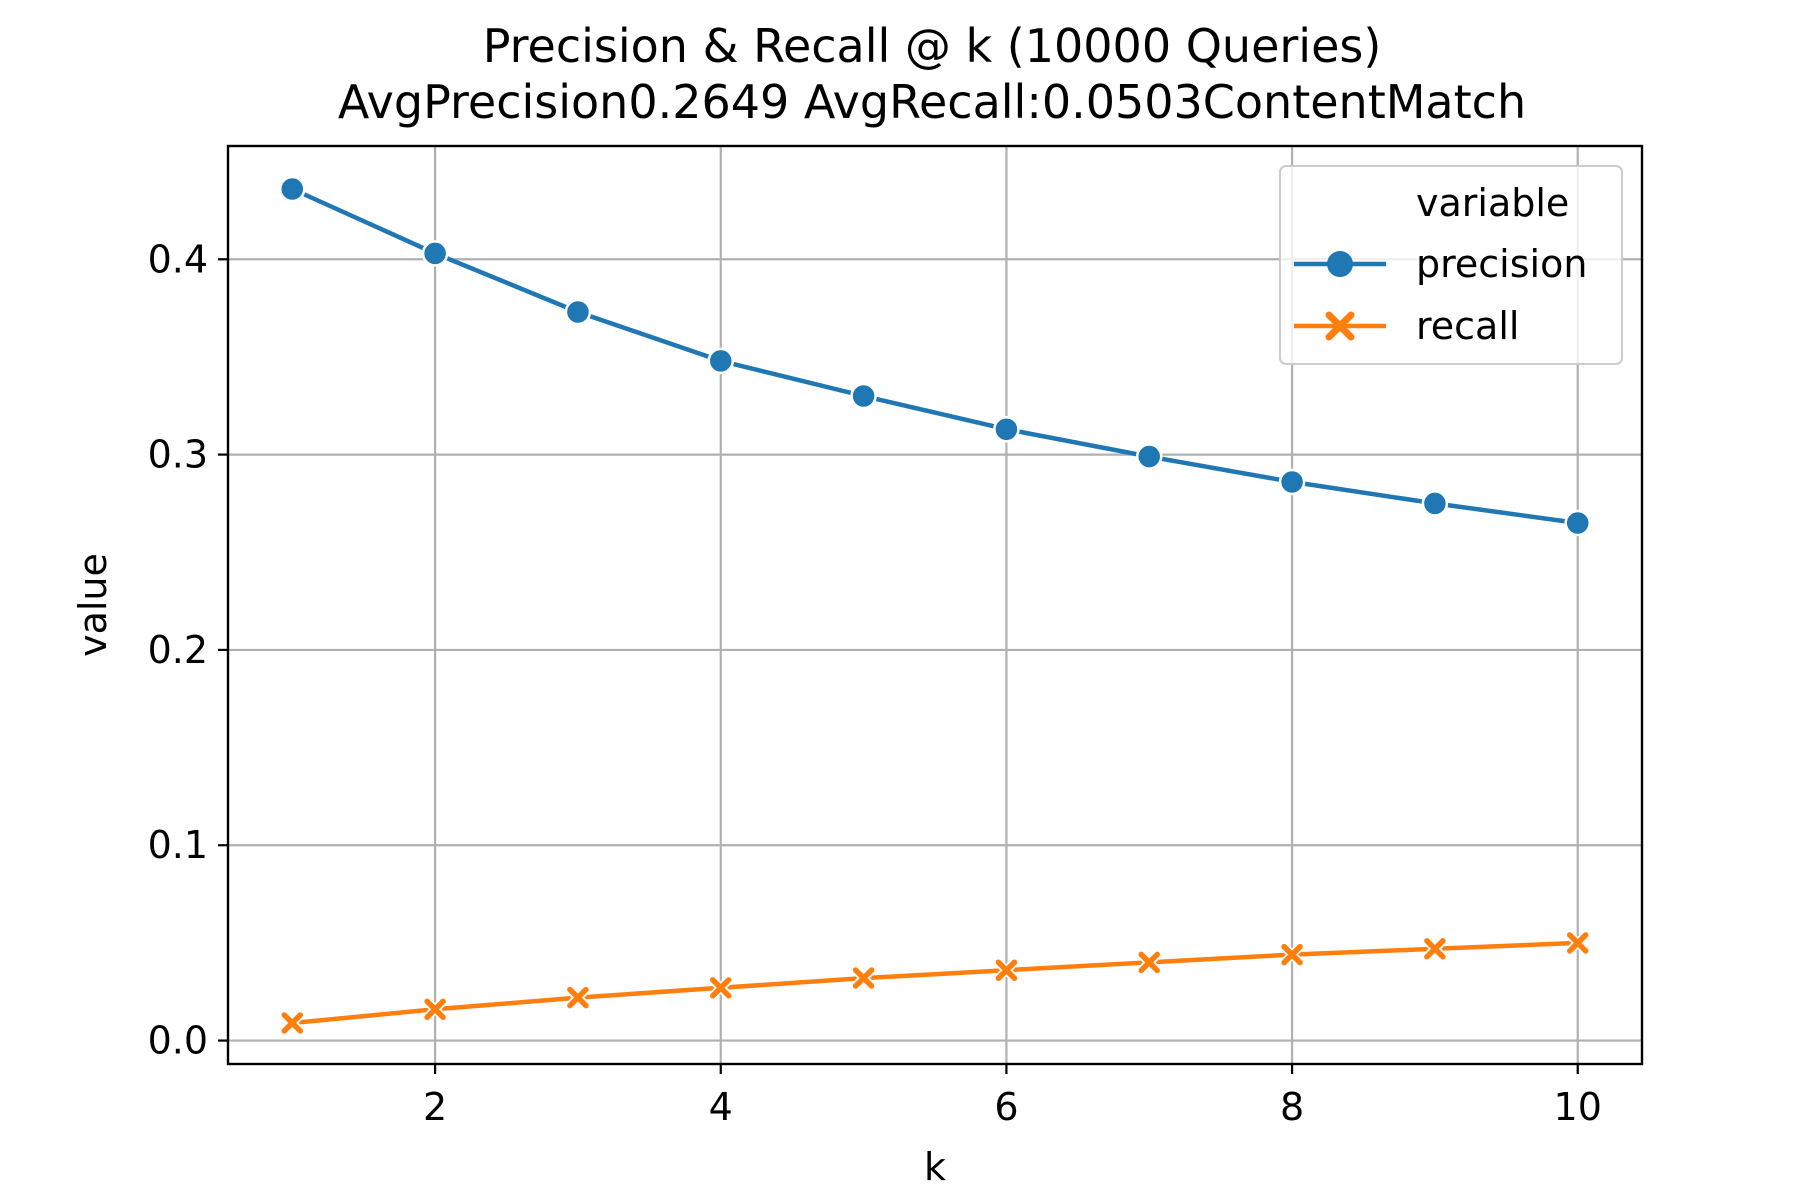 Image resolution: width=1800 pixels, height=1200 pixels. What do you see at coordinates (1492, 203) in the screenshot?
I see `legend-title: variable` at bounding box center [1492, 203].